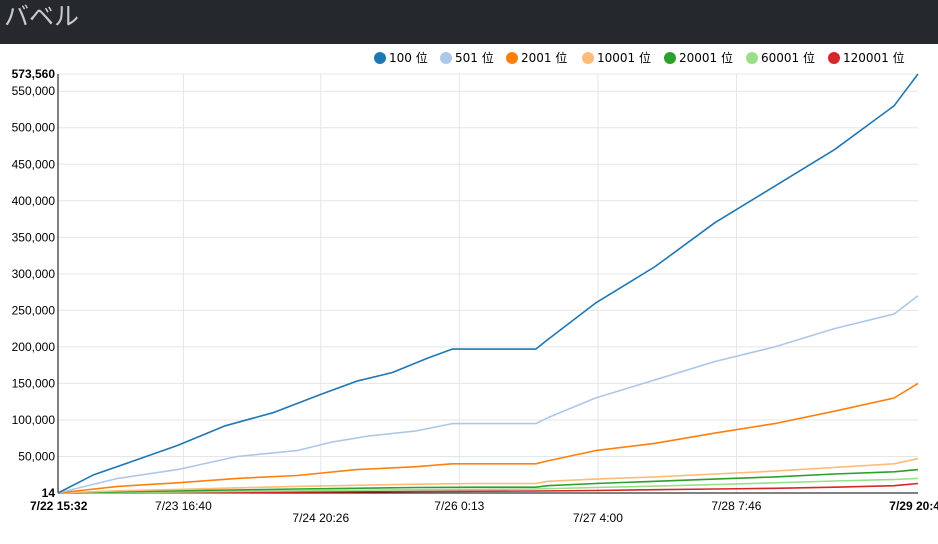 The width and height of the screenshot is (938, 544). Describe the element at coordinates (874, 57) in the screenshot. I see `legend-label: 120001 位` at that location.